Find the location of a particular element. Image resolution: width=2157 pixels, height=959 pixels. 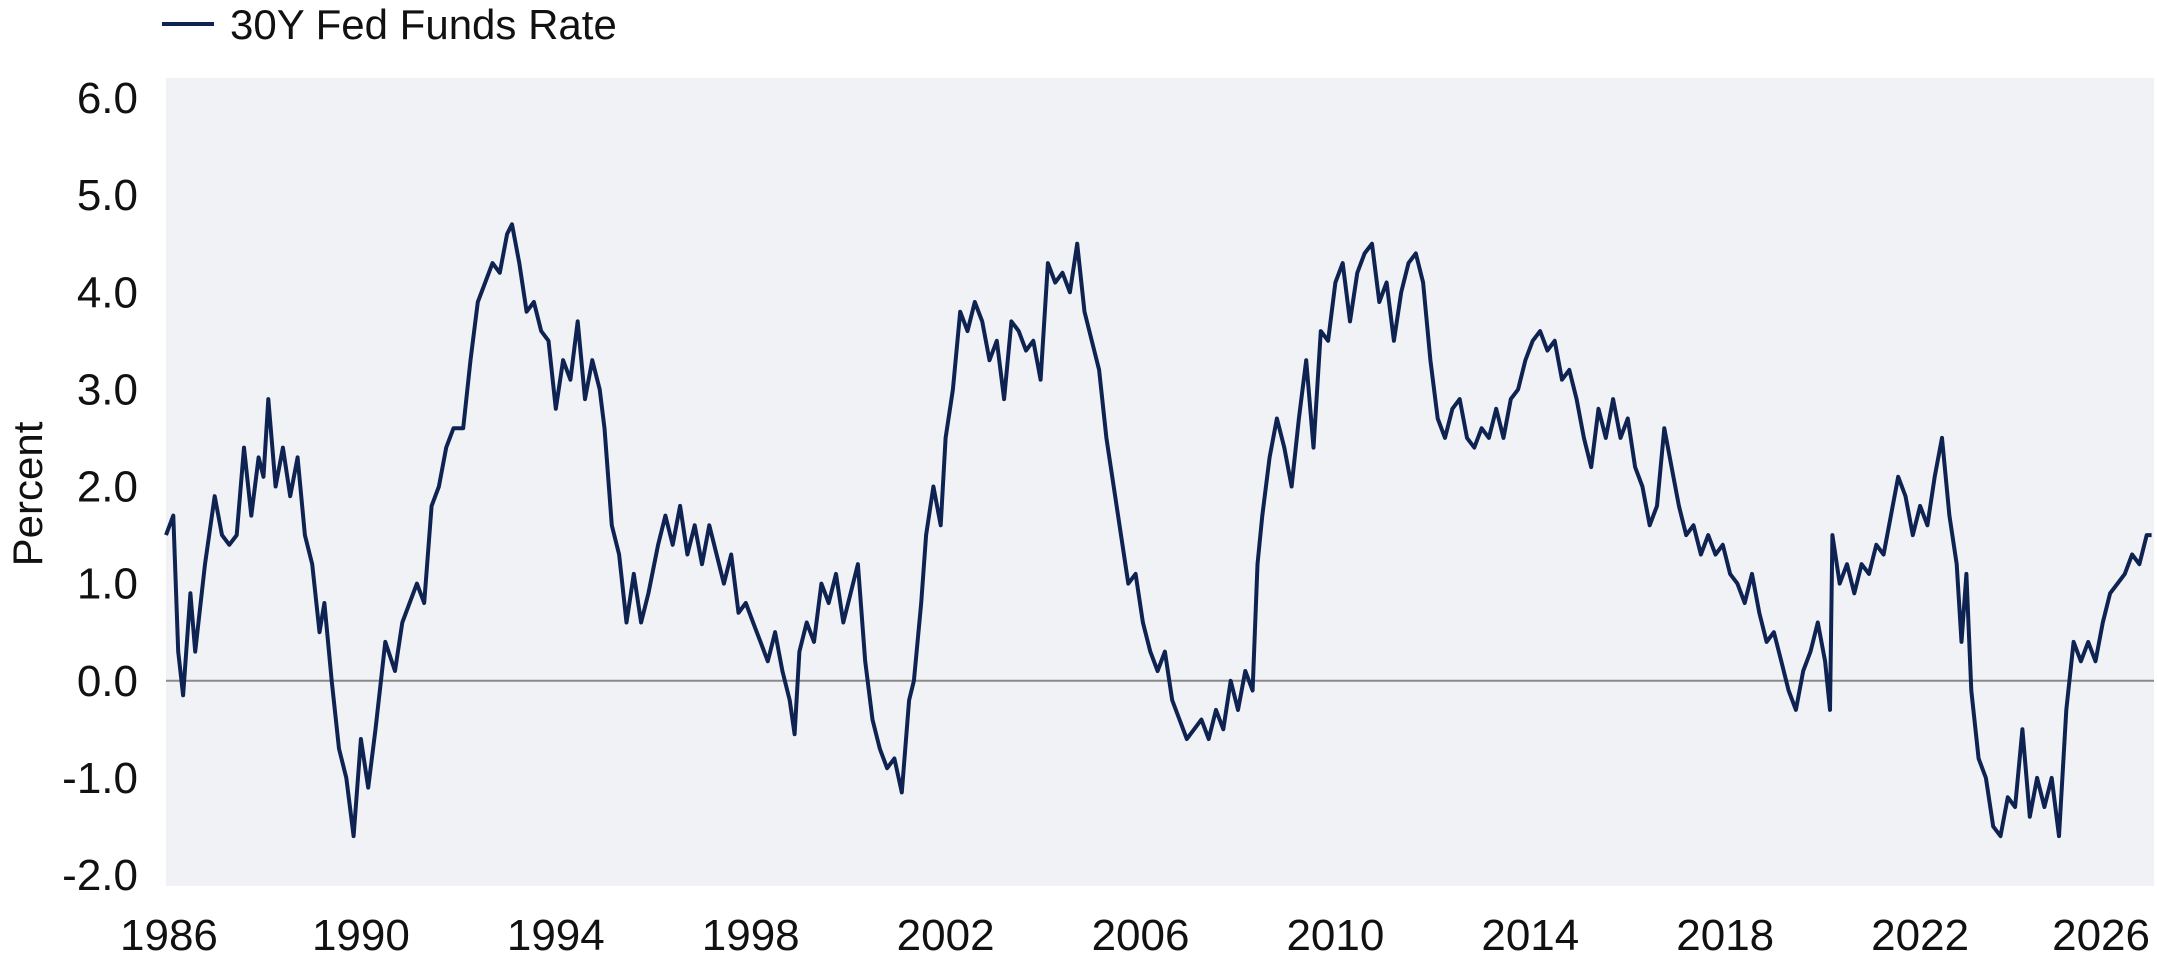

y-tick-label: 3.0 is located at coordinates (107, 389).